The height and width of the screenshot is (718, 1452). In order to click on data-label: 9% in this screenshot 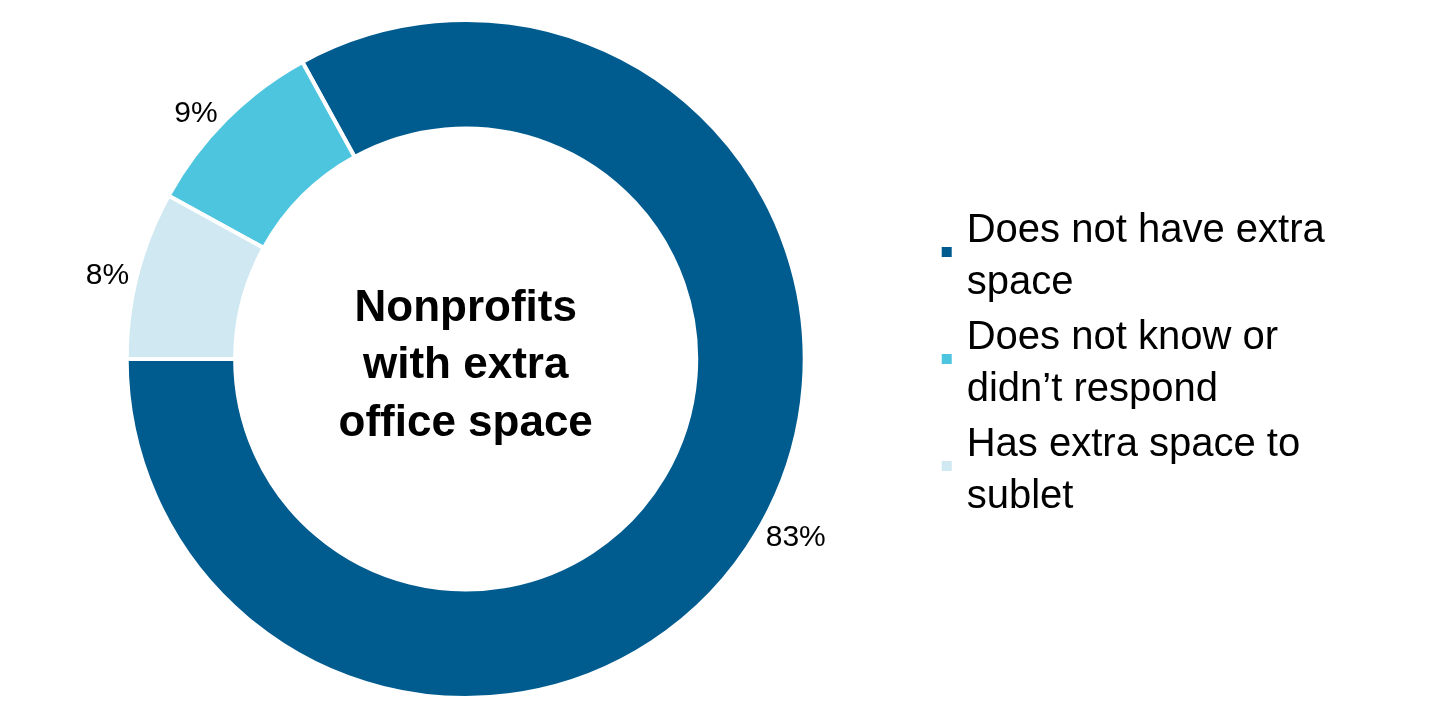, I will do `click(196, 111)`.